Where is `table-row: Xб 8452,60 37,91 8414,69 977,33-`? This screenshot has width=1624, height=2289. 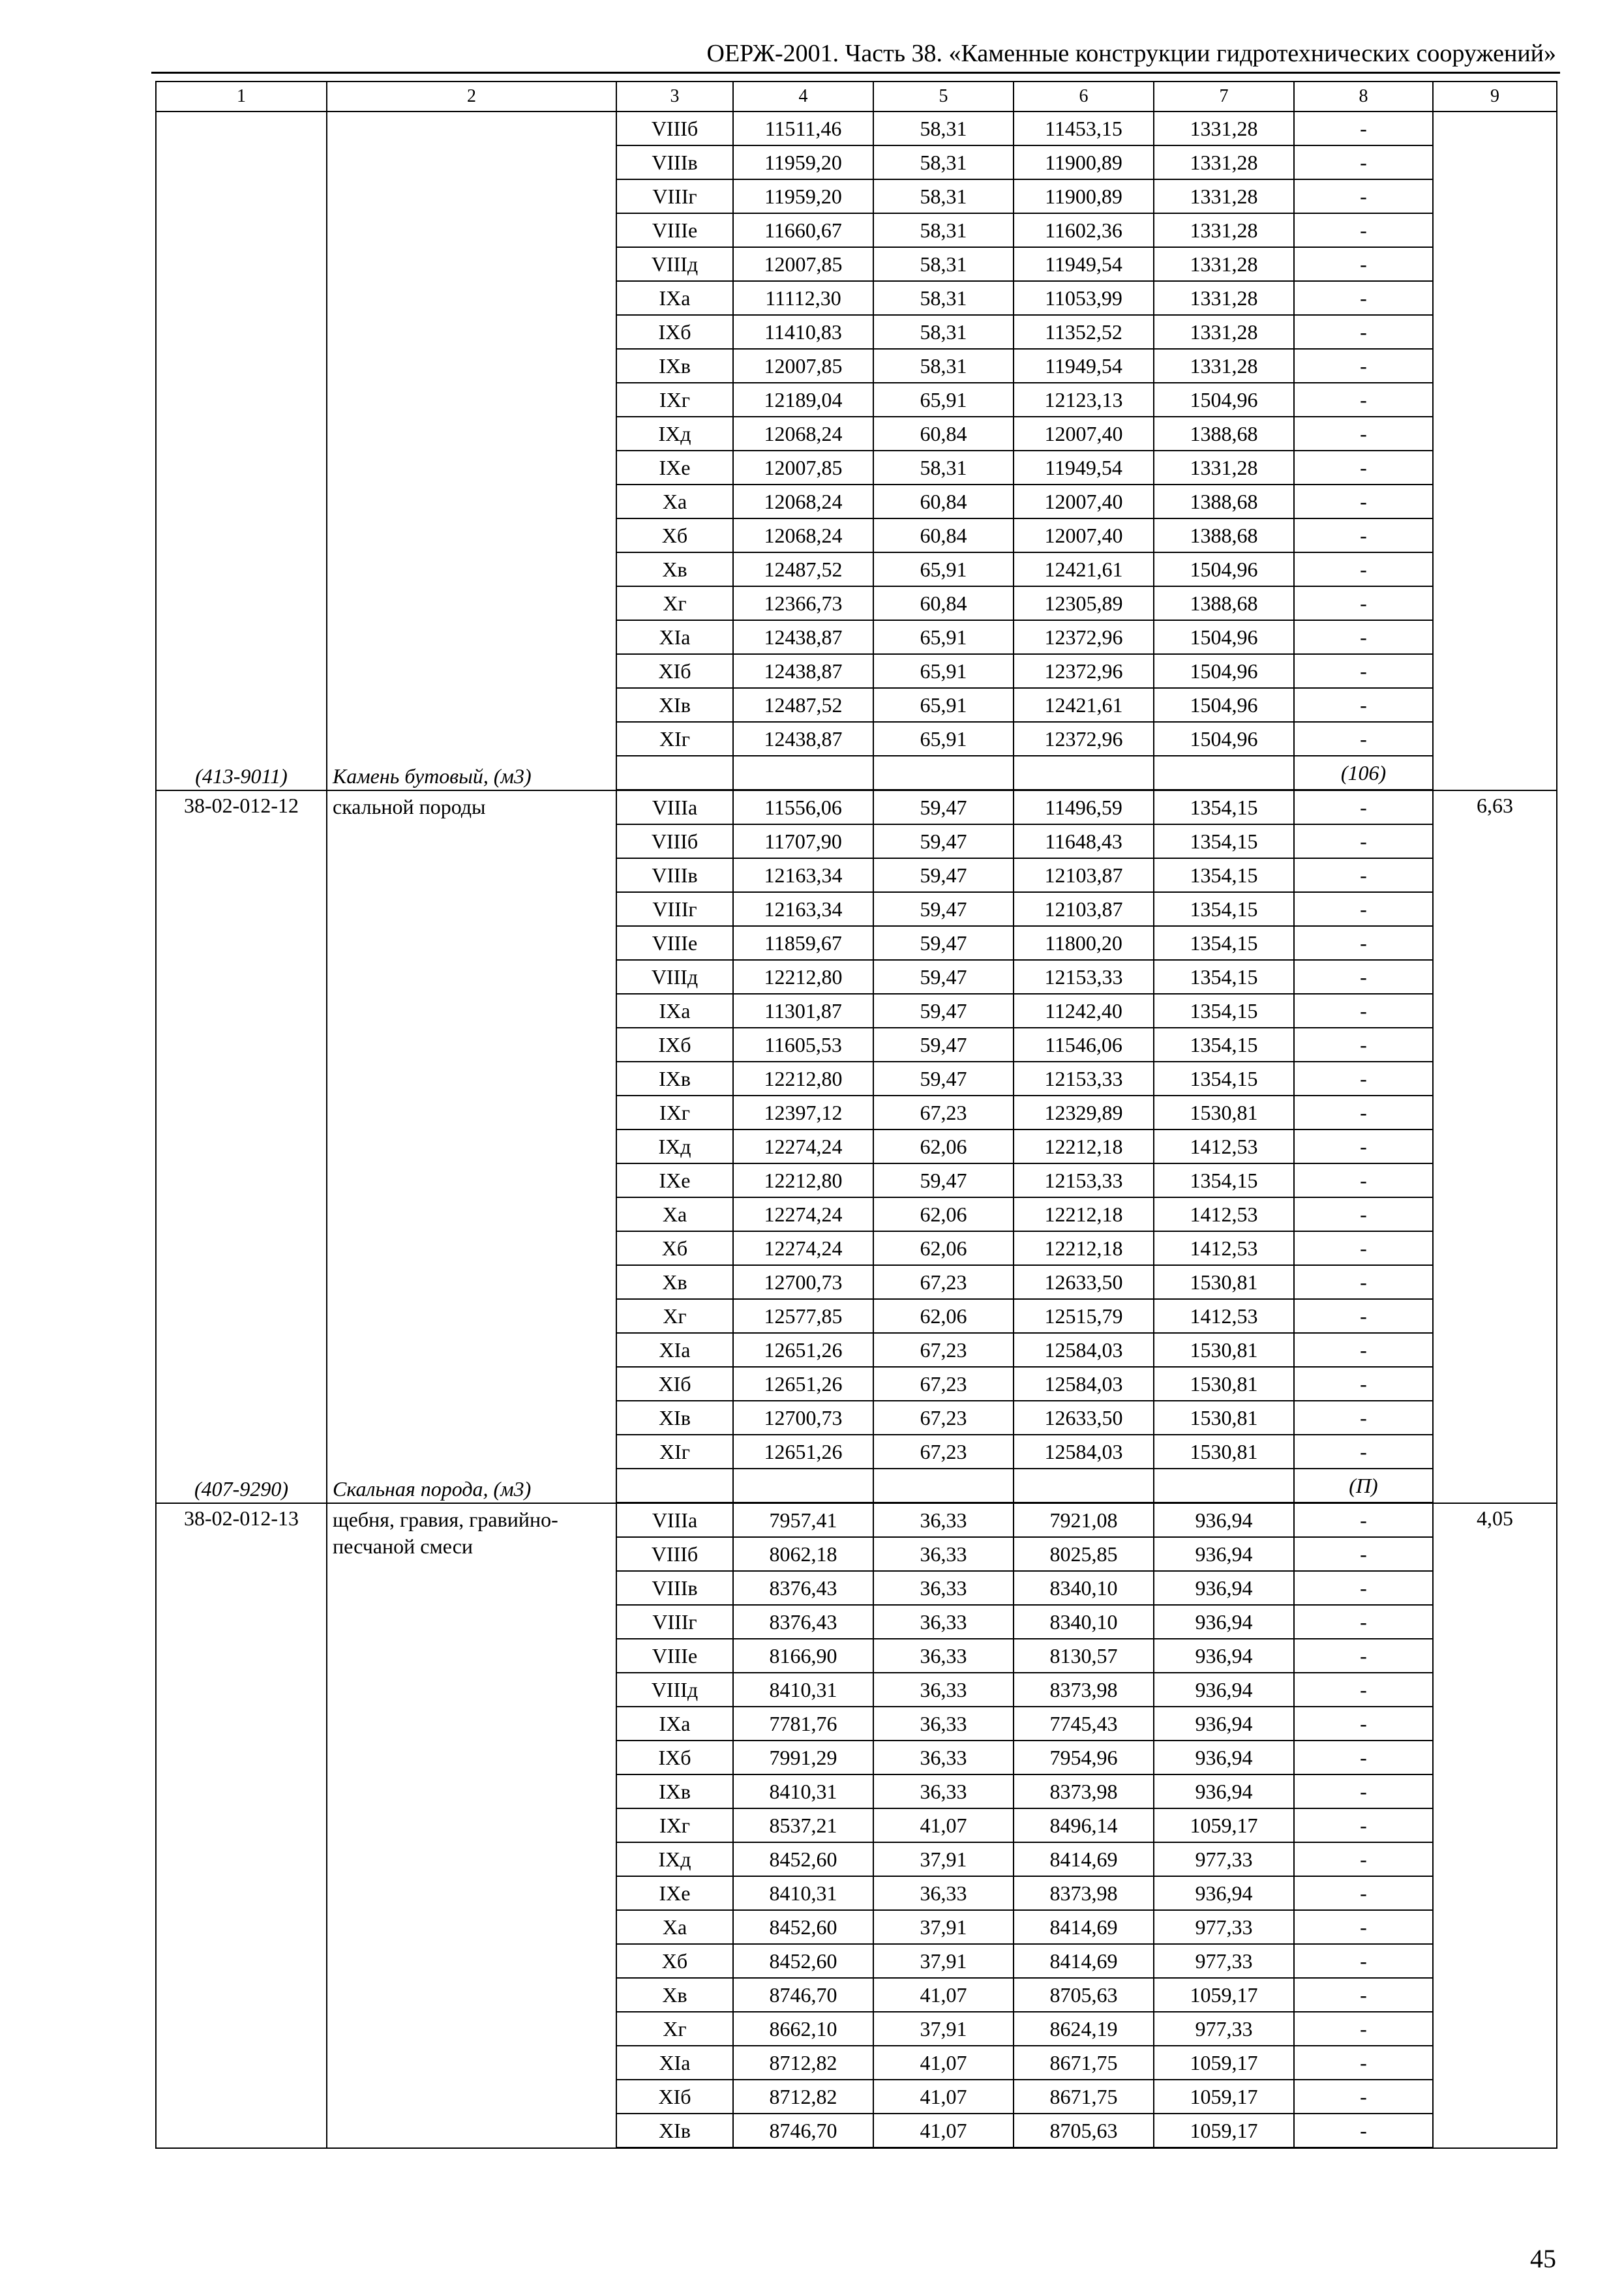 table-row: Xб 8452,60 37,91 8414,69 977,33- is located at coordinates (856, 1961).